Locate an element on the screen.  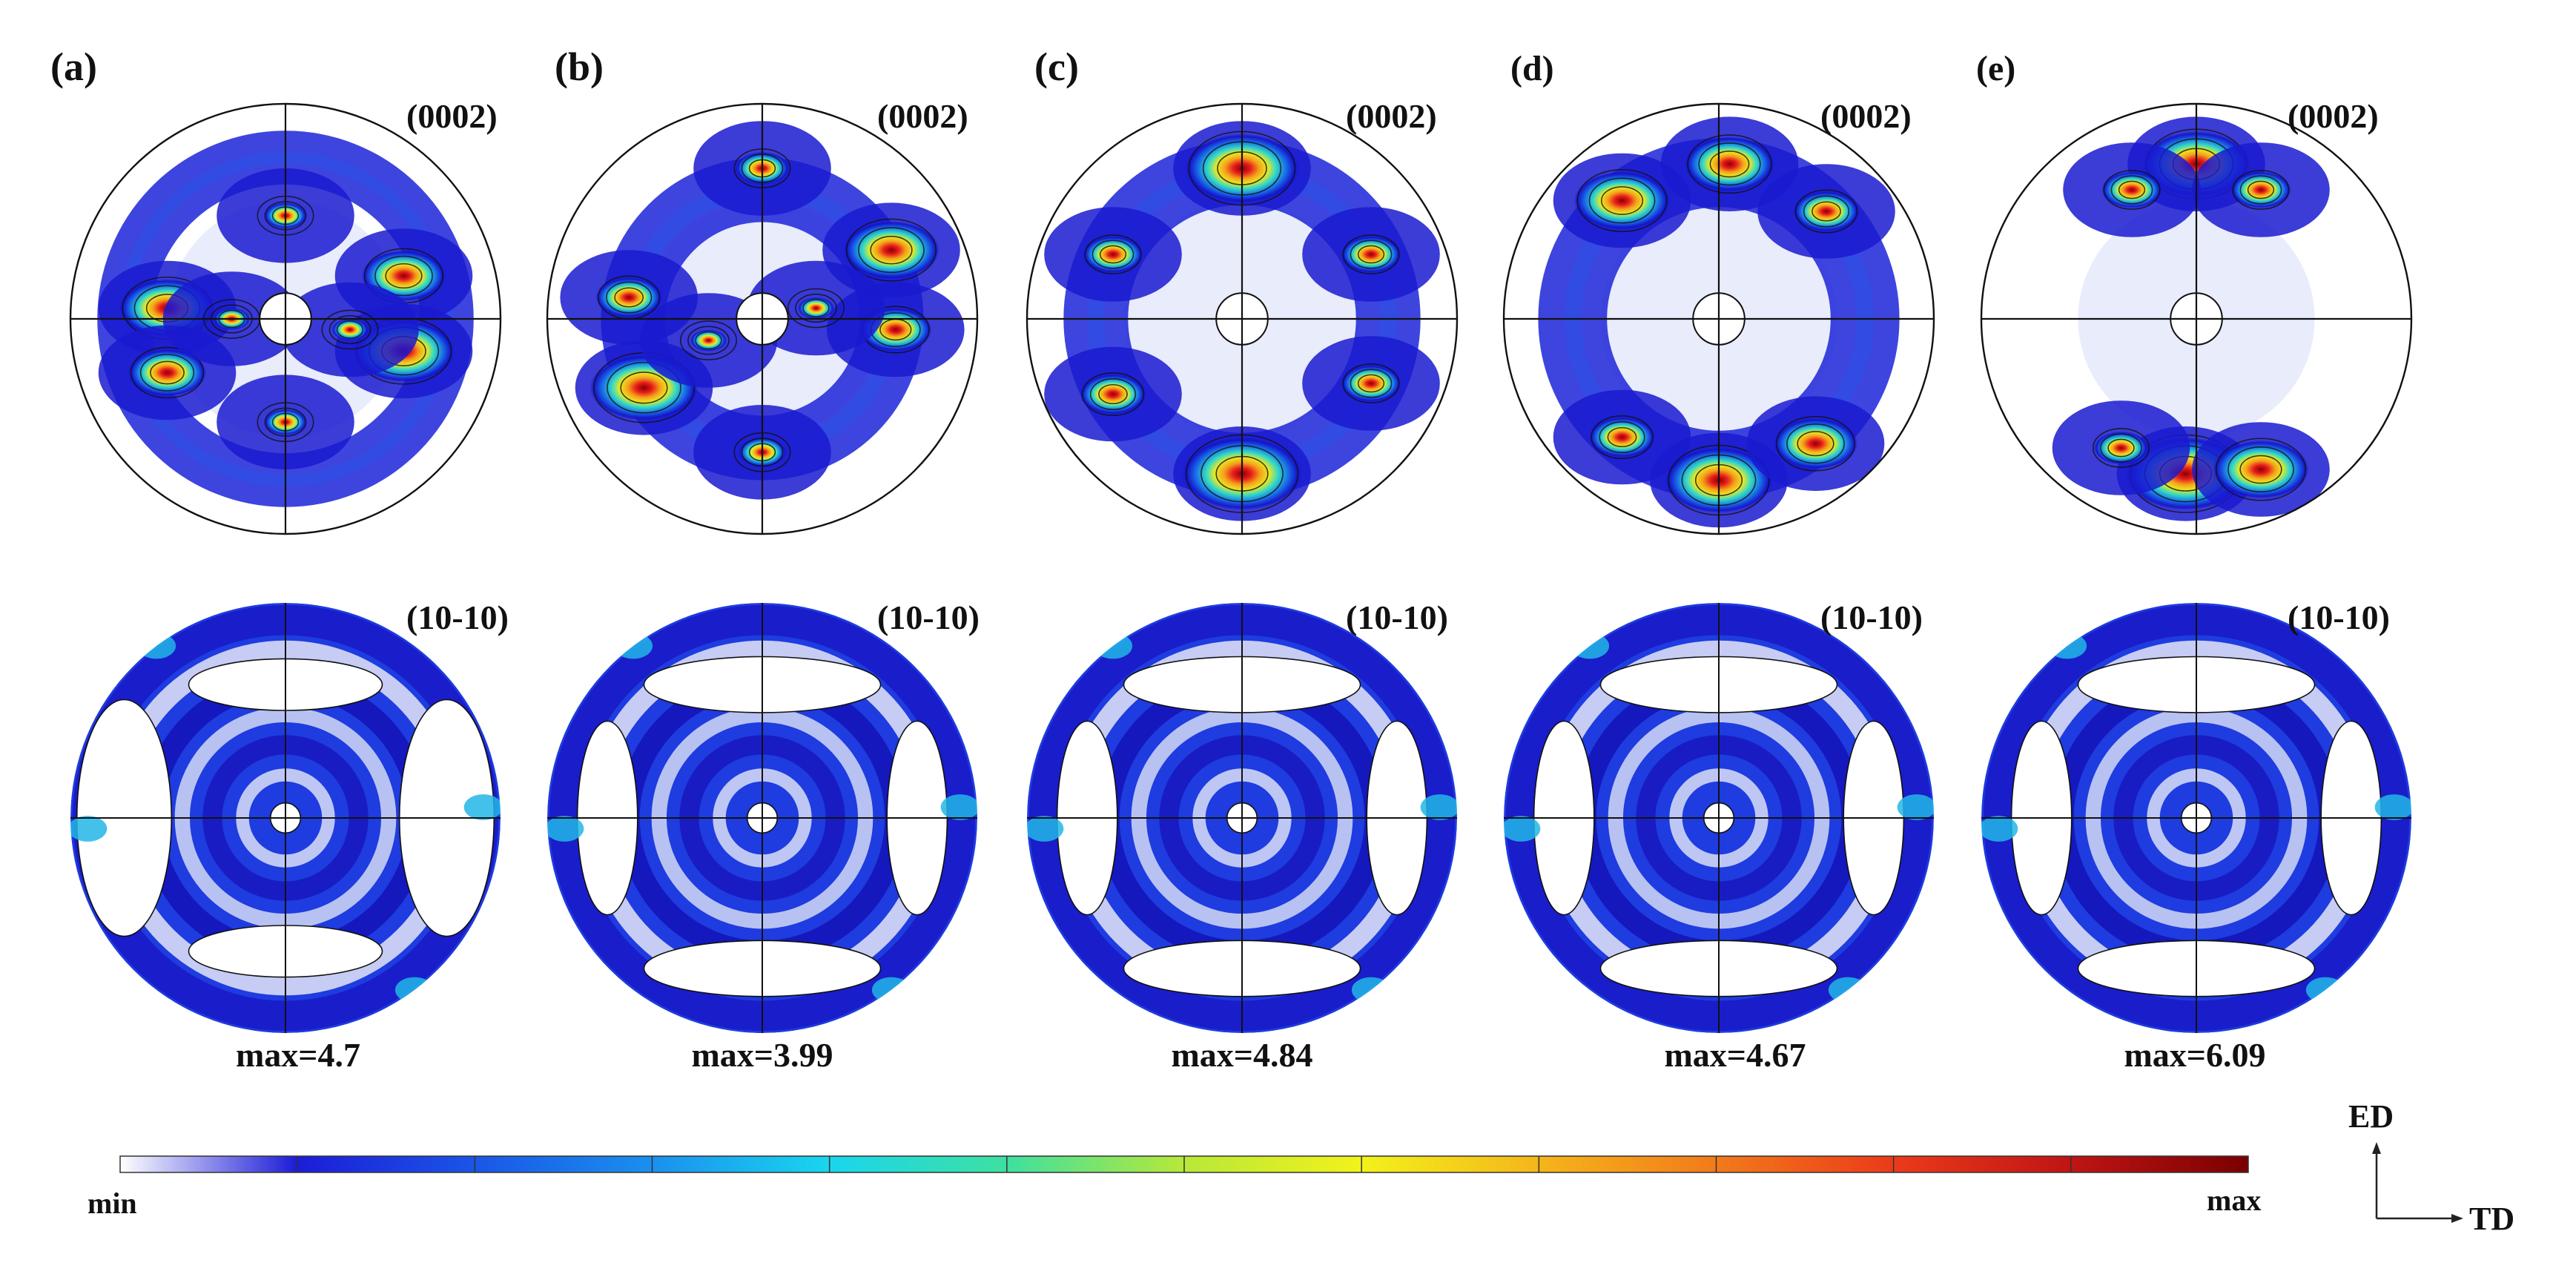
panel-c: (c) (0002) (10-10) max=4.84 is located at coordinates (1242, 559).